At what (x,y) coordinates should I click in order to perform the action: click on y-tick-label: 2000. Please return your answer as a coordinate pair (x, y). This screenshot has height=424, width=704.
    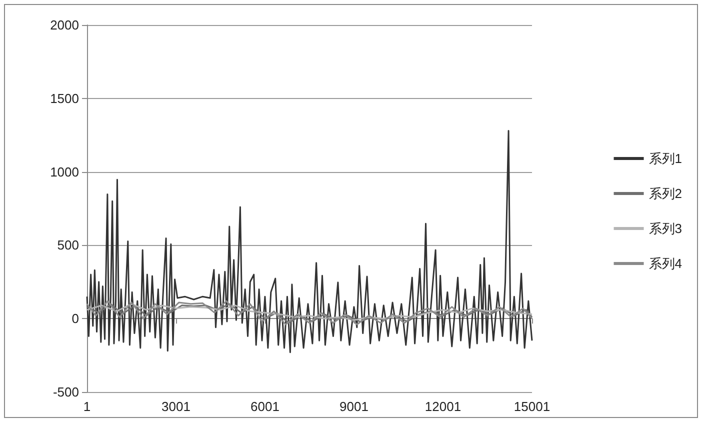
    Looking at the image, I should click on (64, 25).